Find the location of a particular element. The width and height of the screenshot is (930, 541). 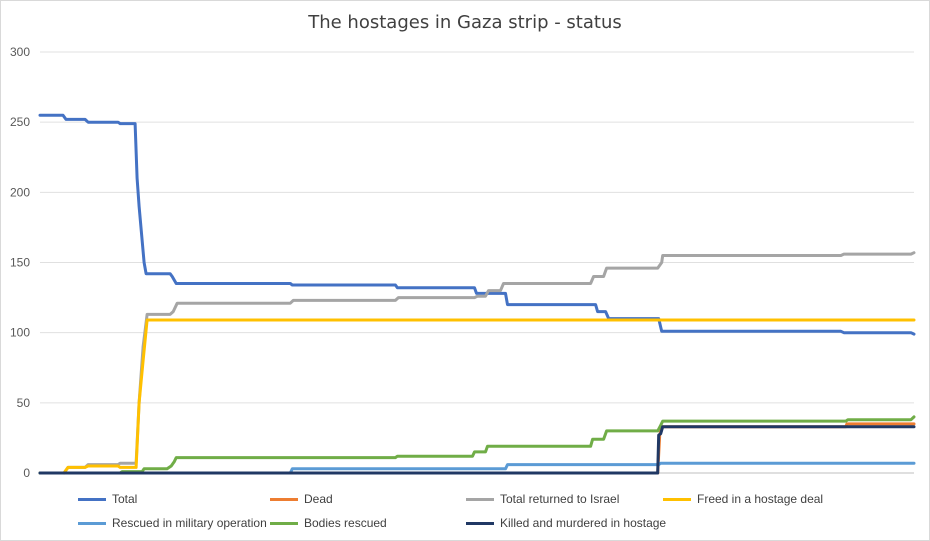

legend-item-killed-murdered: Killed and murdered in hostage is located at coordinates (566, 523).